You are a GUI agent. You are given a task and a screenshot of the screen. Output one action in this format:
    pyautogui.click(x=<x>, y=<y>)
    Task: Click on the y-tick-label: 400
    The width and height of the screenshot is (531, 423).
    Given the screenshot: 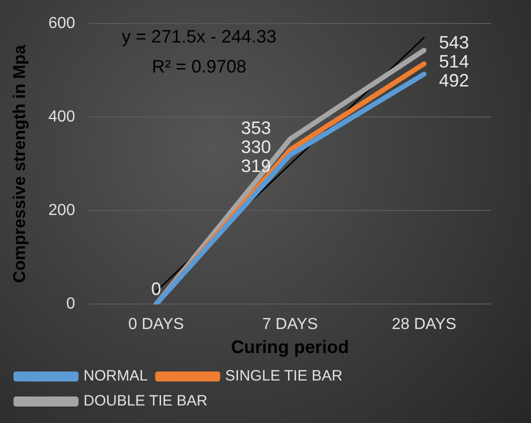 What is the action you would take?
    pyautogui.click(x=62, y=117)
    